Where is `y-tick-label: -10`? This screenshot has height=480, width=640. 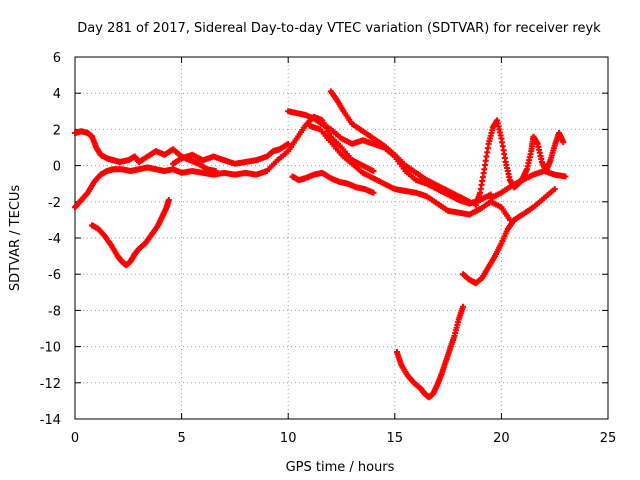 y-tick-label: -10 is located at coordinates (50, 348).